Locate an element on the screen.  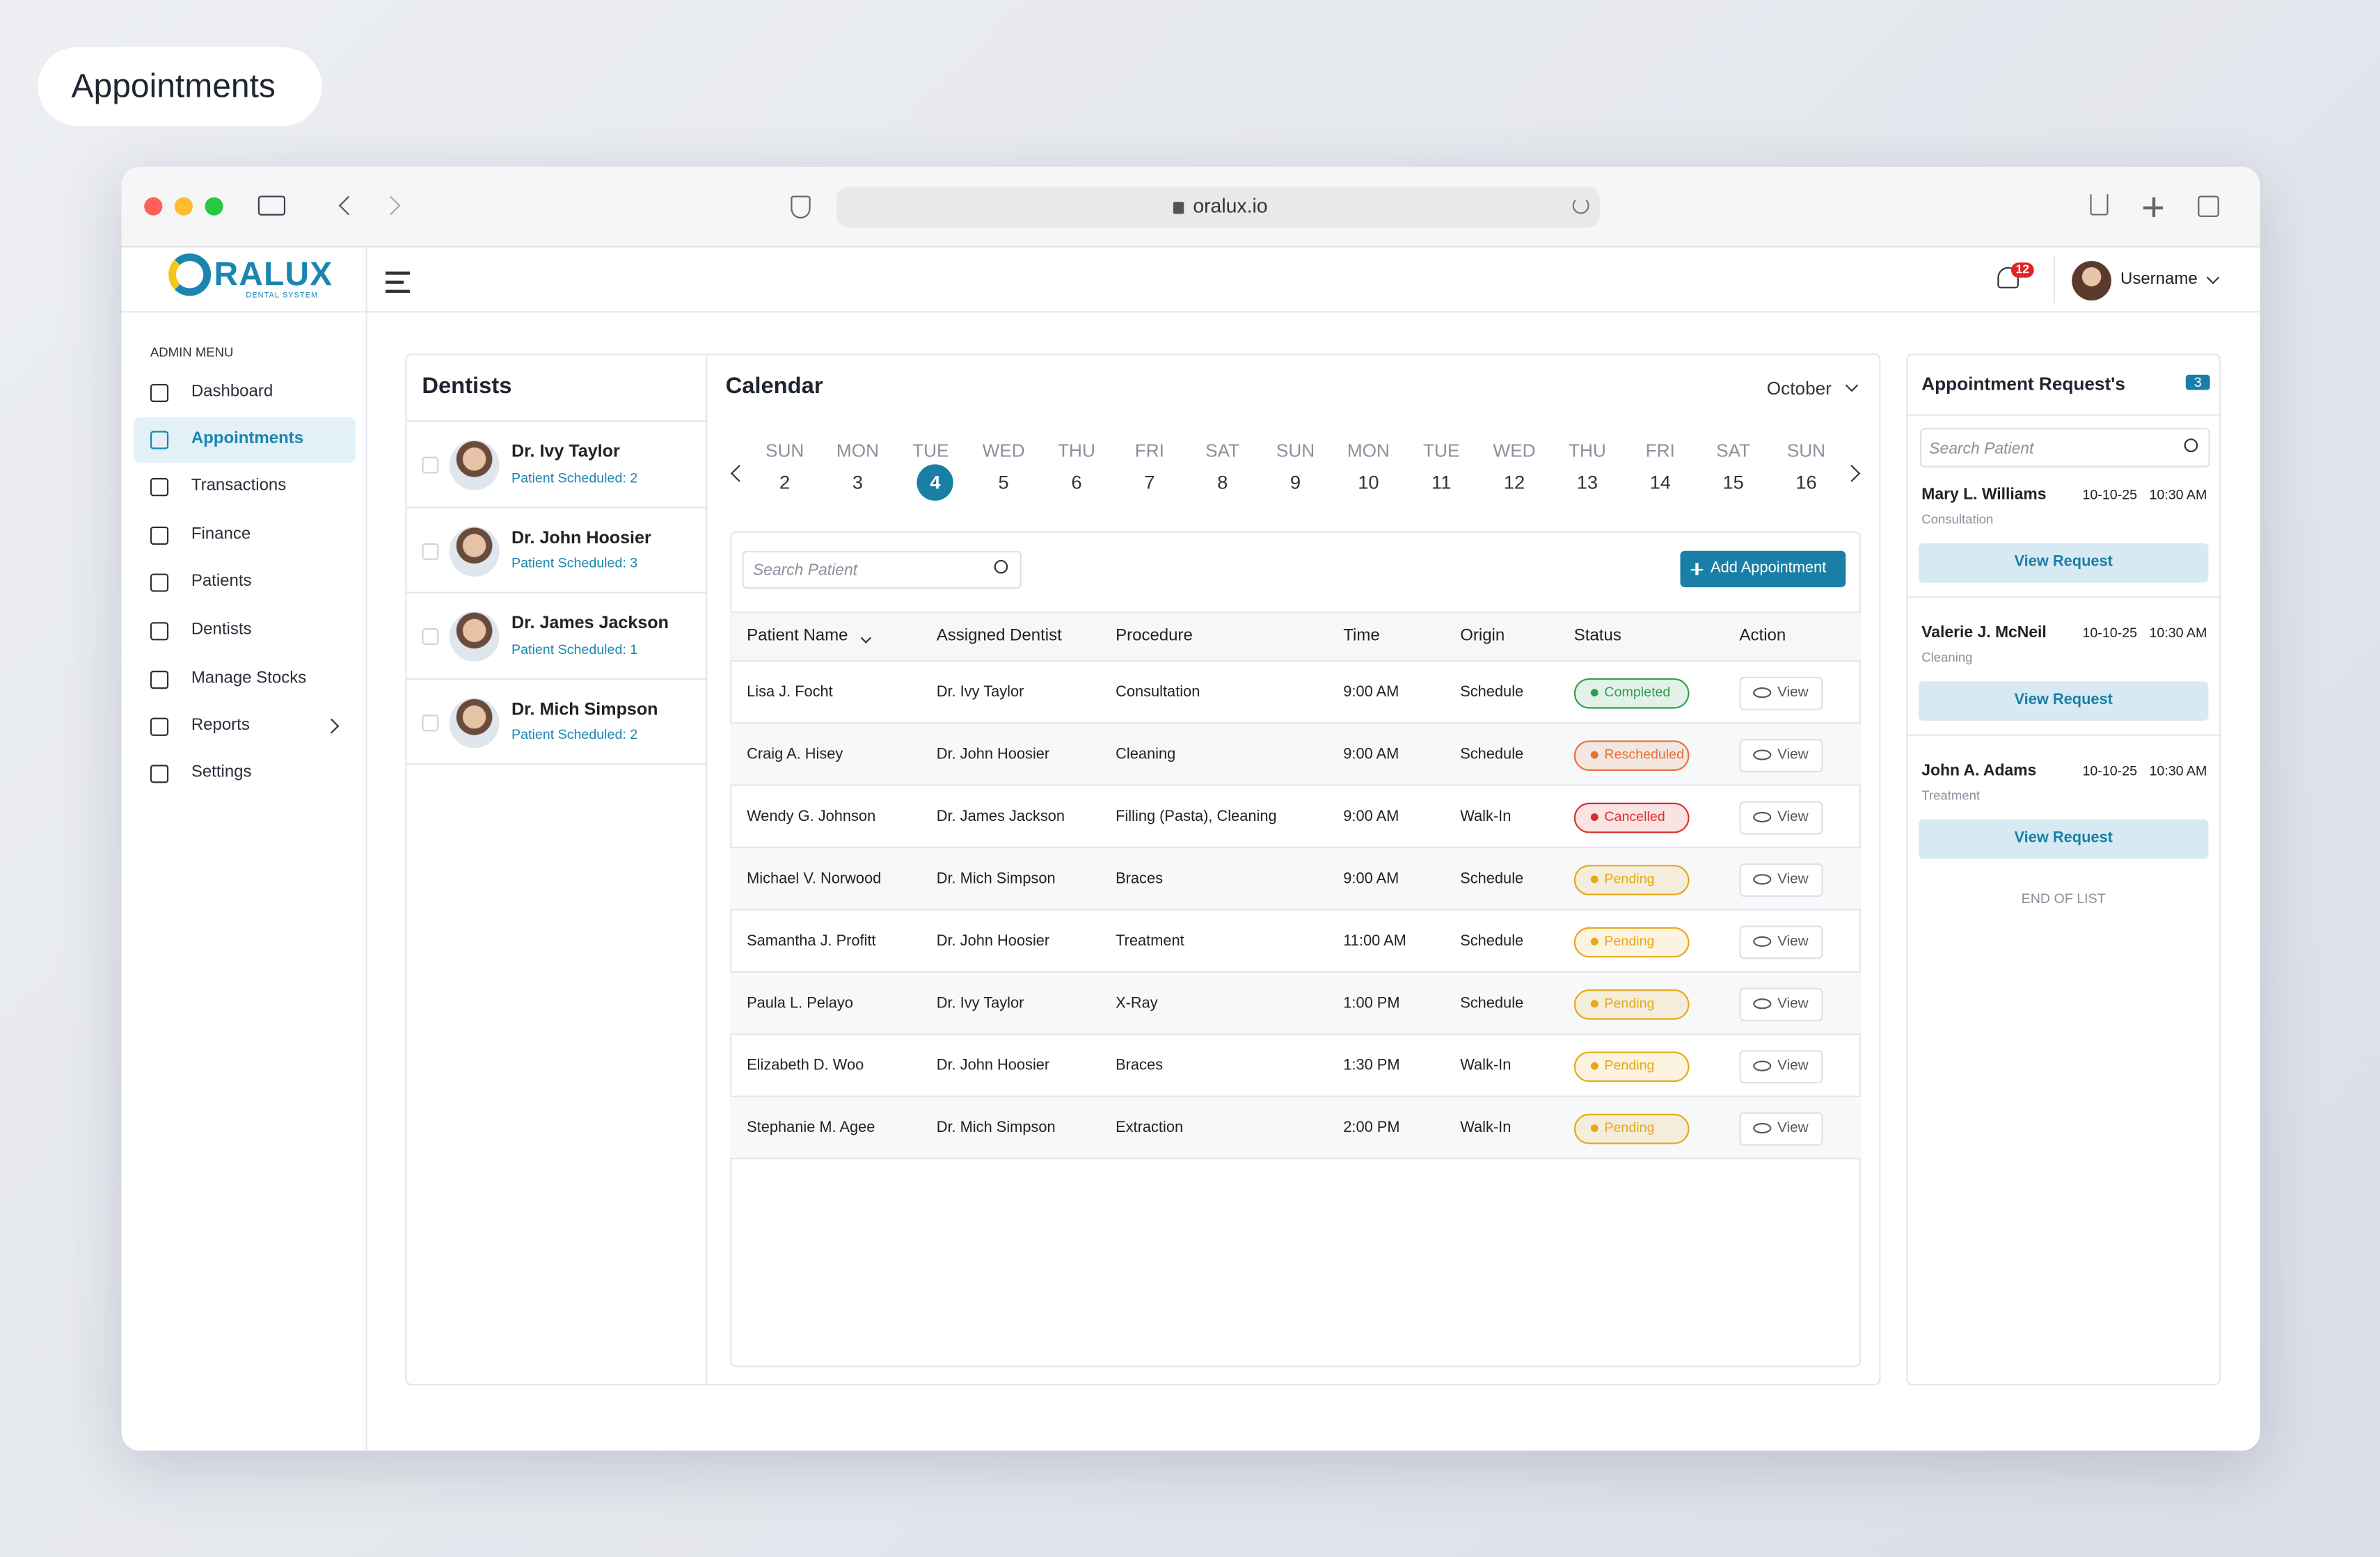
day-date: 2 is located at coordinates (785, 482).